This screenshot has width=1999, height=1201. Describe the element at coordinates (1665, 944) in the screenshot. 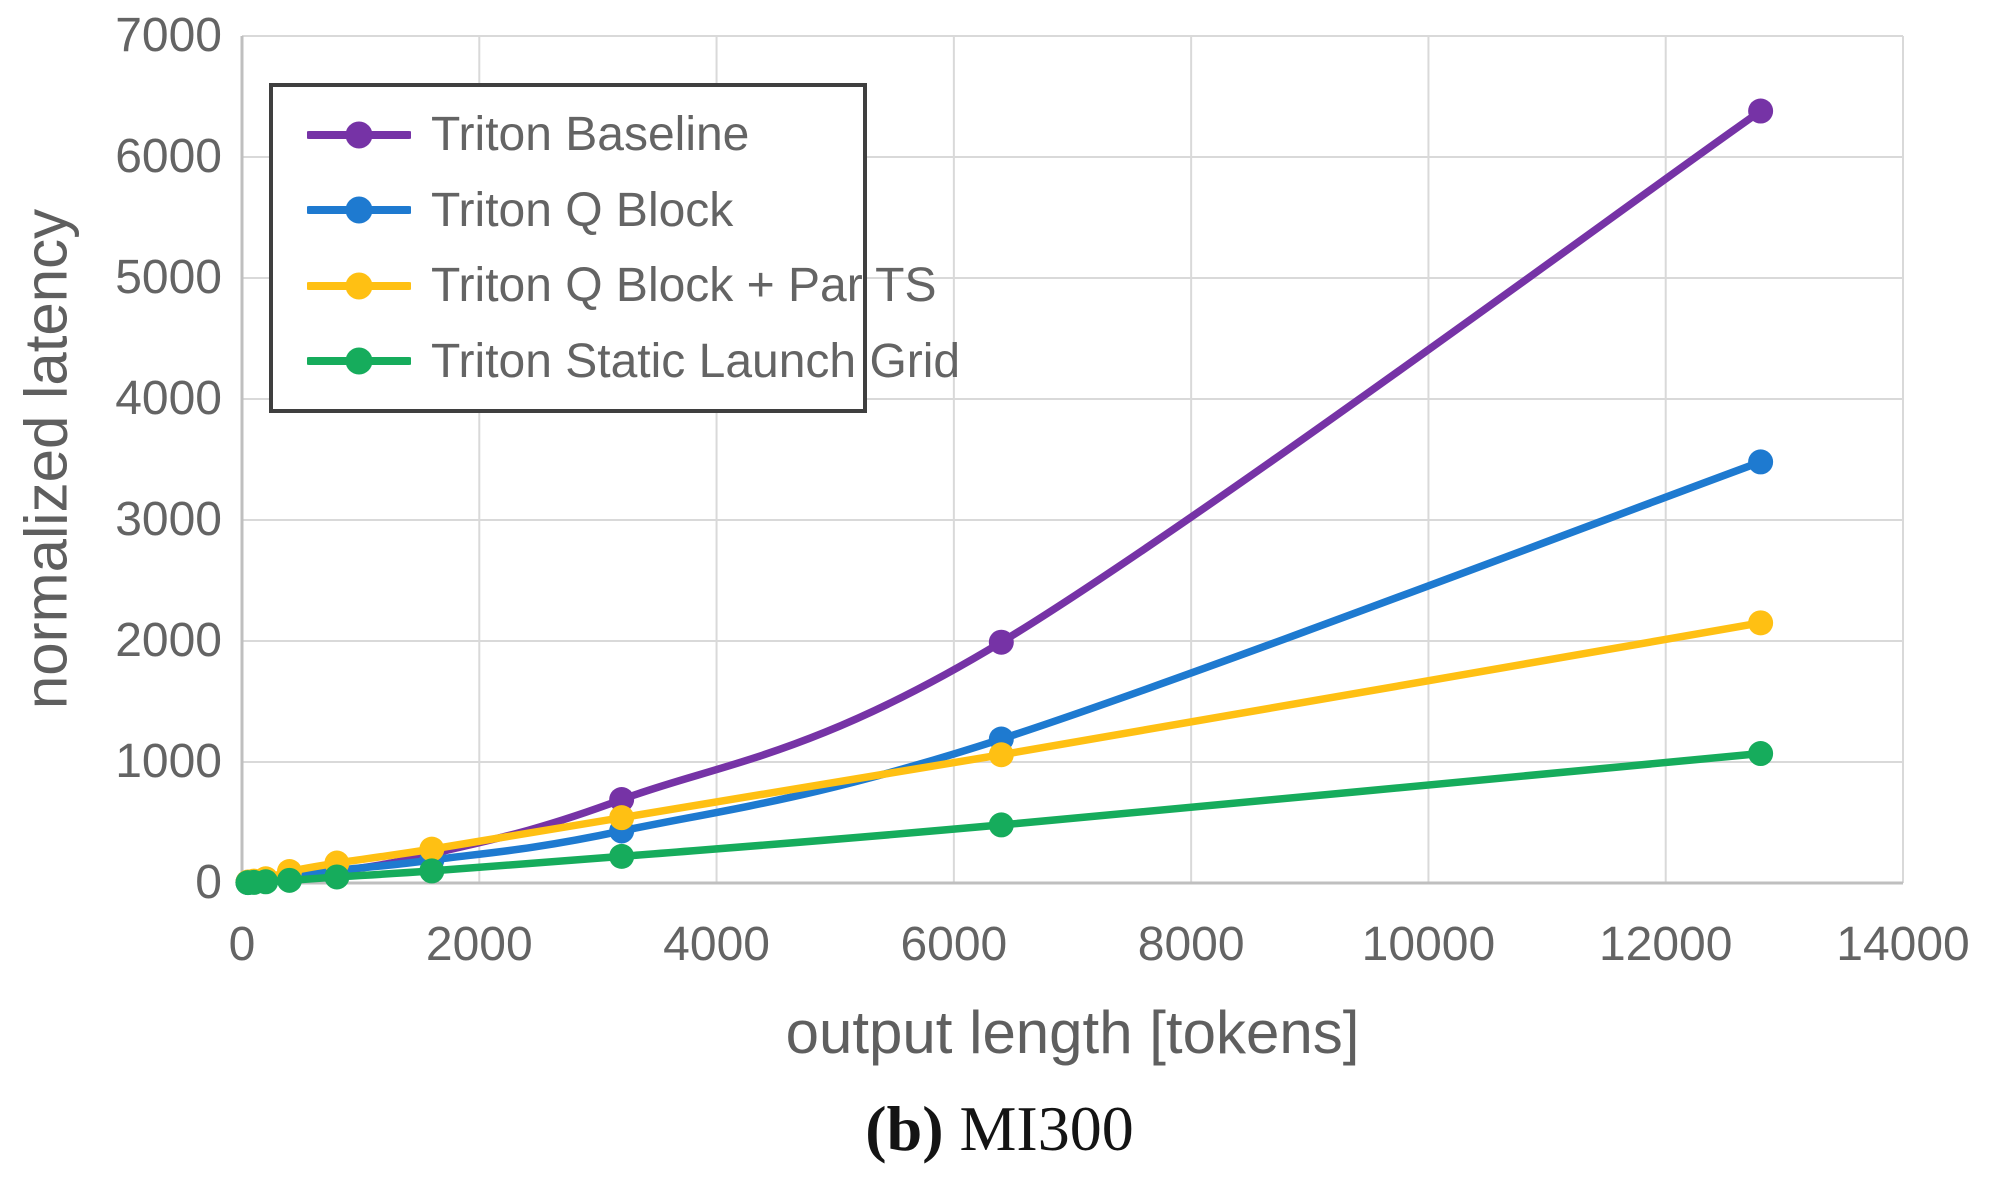

I see `x-tick-label: 12000` at that location.